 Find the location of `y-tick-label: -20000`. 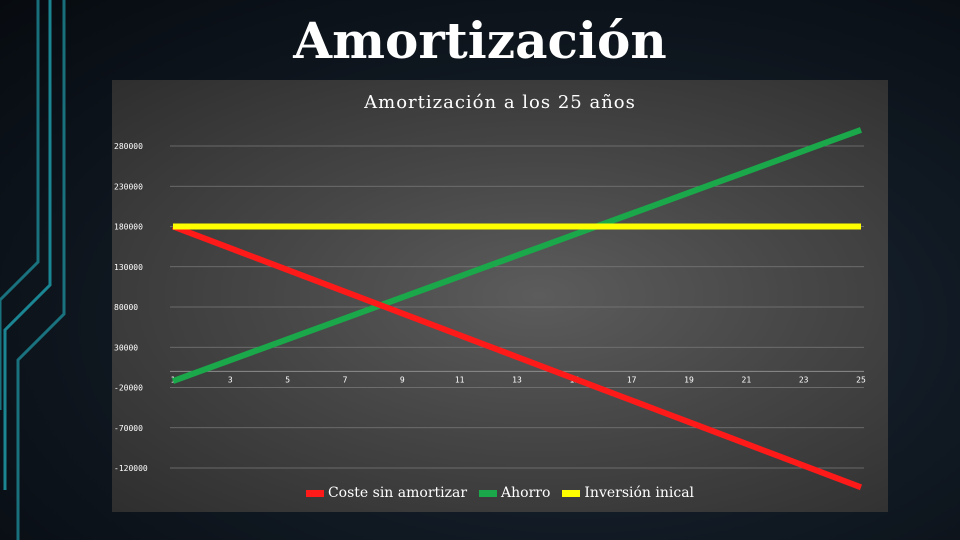

y-tick-label: -20000 is located at coordinates (128, 388).